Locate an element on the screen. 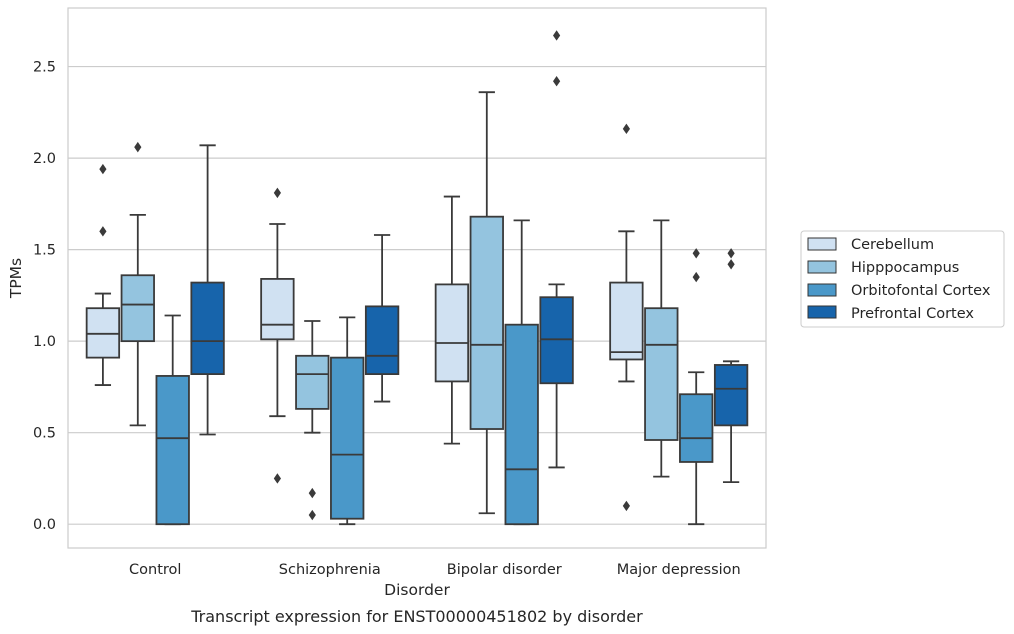 The height and width of the screenshot is (634, 1014). legend-item-hippocampus: Hipppocampus is located at coordinates (883, 268).